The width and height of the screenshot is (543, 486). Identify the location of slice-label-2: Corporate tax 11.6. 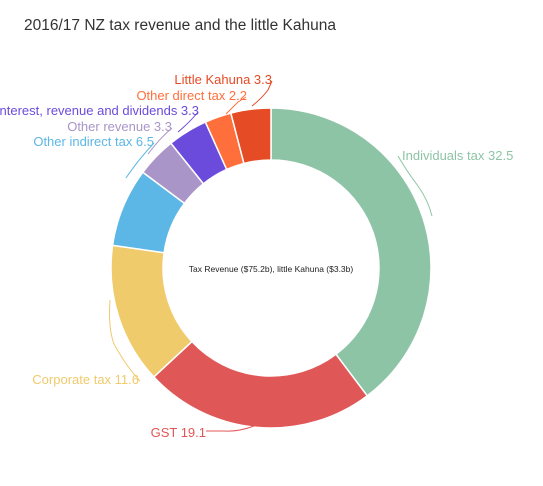
(85, 379).